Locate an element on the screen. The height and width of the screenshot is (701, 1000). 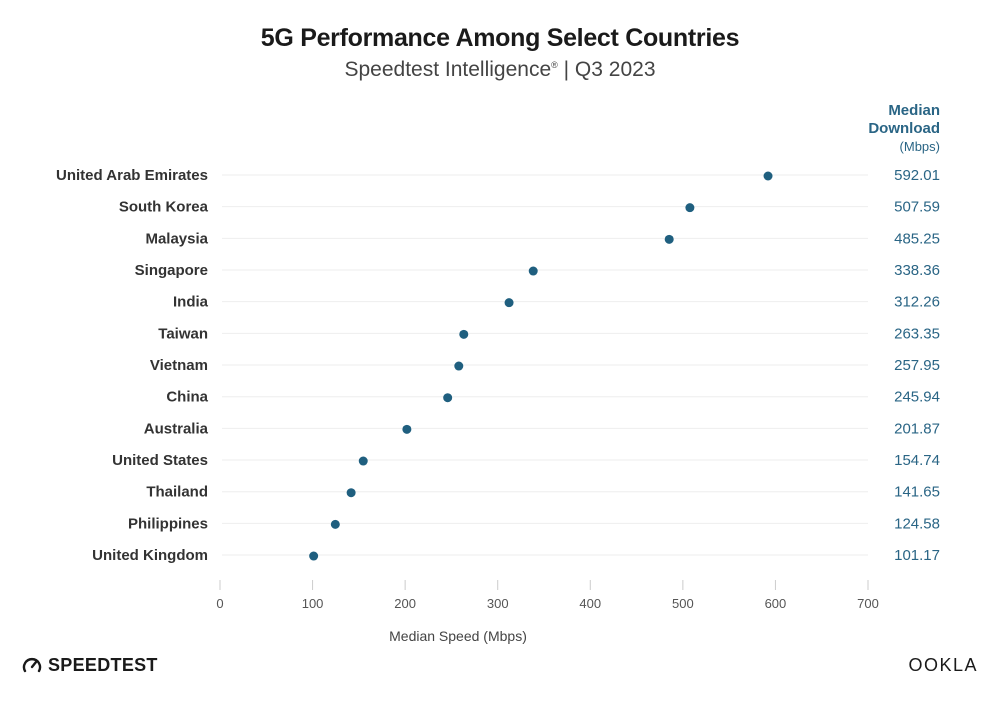
x-tick-label: 100 is located at coordinates (313, 603).